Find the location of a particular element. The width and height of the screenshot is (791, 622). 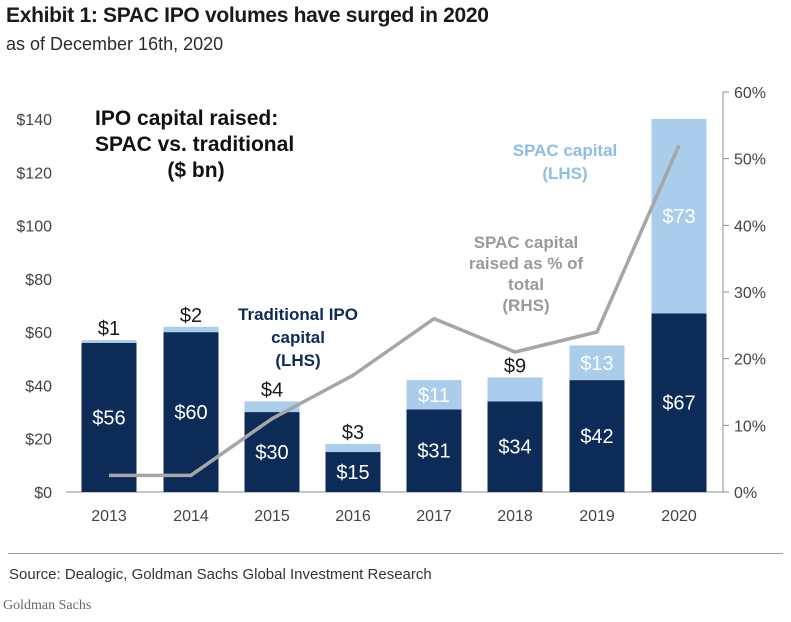

traditional-value-label: $56 is located at coordinates (108, 418).